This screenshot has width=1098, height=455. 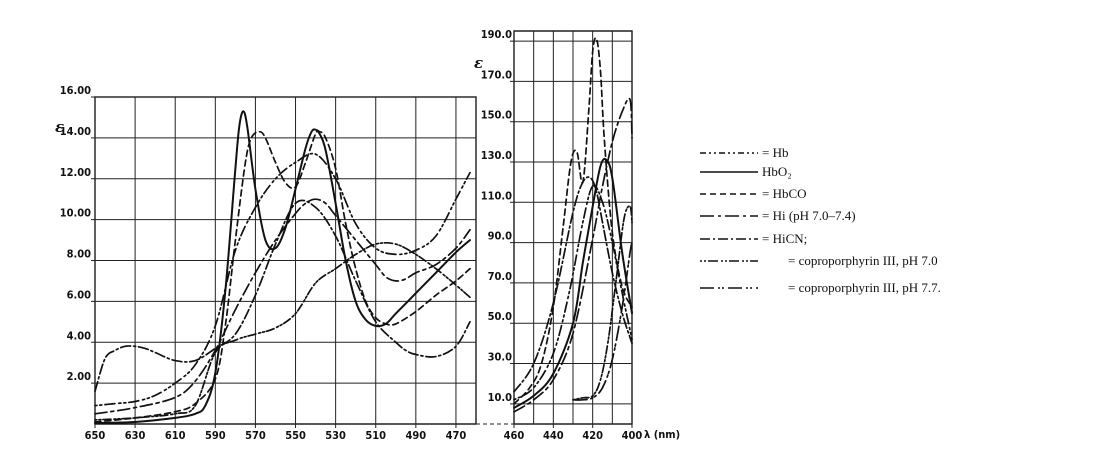 What do you see at coordinates (500, 316) in the screenshot?
I see `right-y-tick-label: 50.0` at bounding box center [500, 316].